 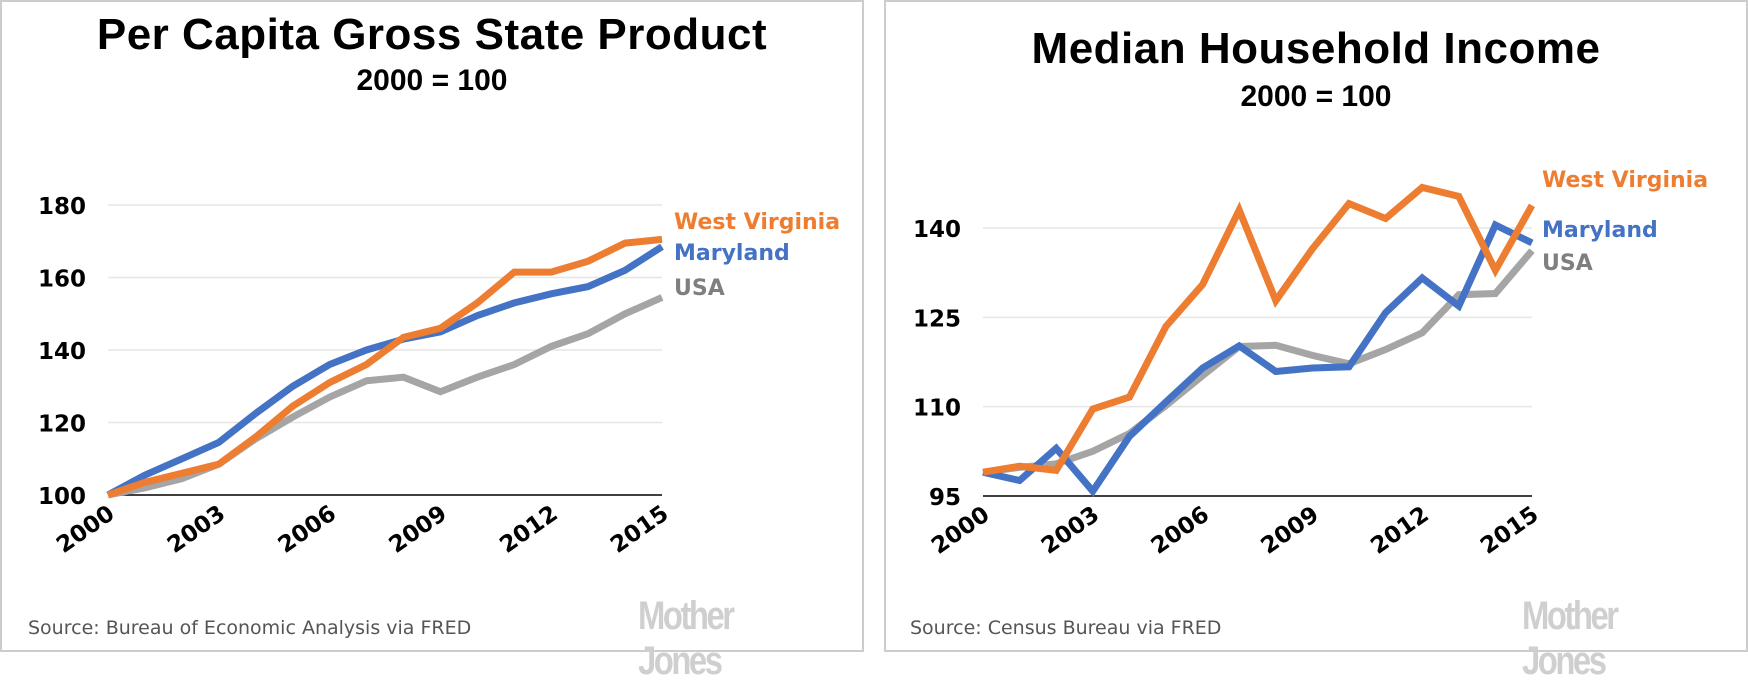 I want to click on chart-title: Median Household Income, so click(x=1316, y=48).